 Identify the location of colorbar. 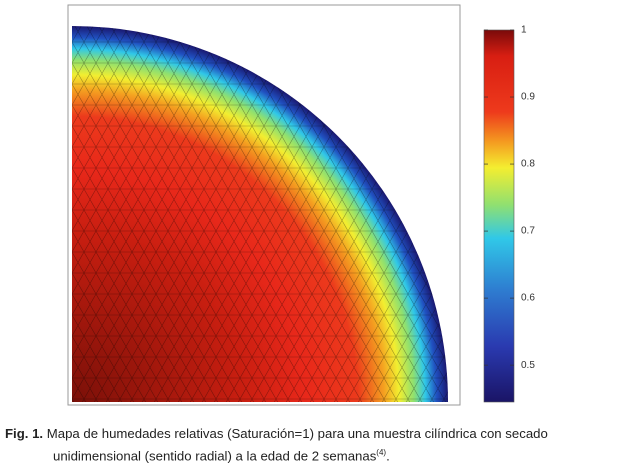
(499, 216).